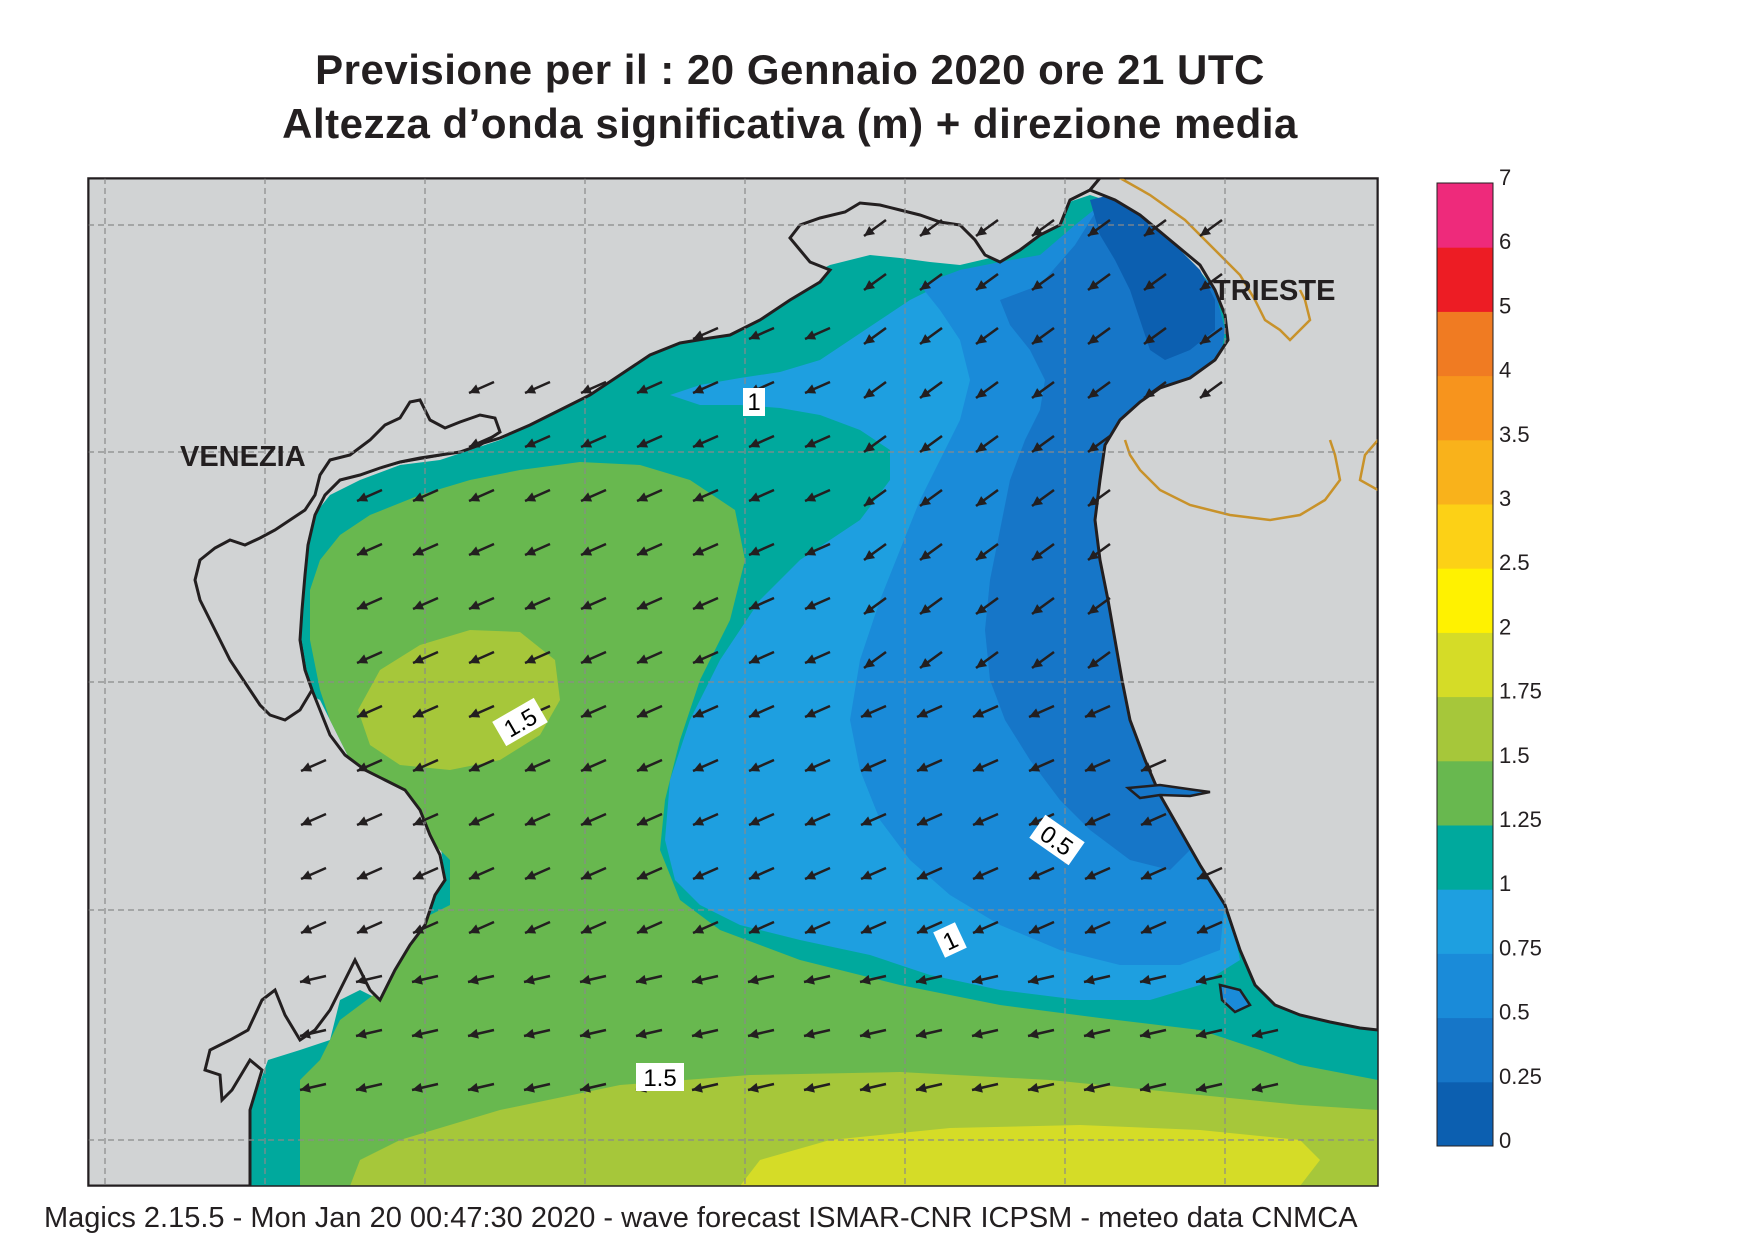 This screenshot has width=1755, height=1242. What do you see at coordinates (1514, 434) in the screenshot?
I see `colorbar-tick-label: 3.5` at bounding box center [1514, 434].